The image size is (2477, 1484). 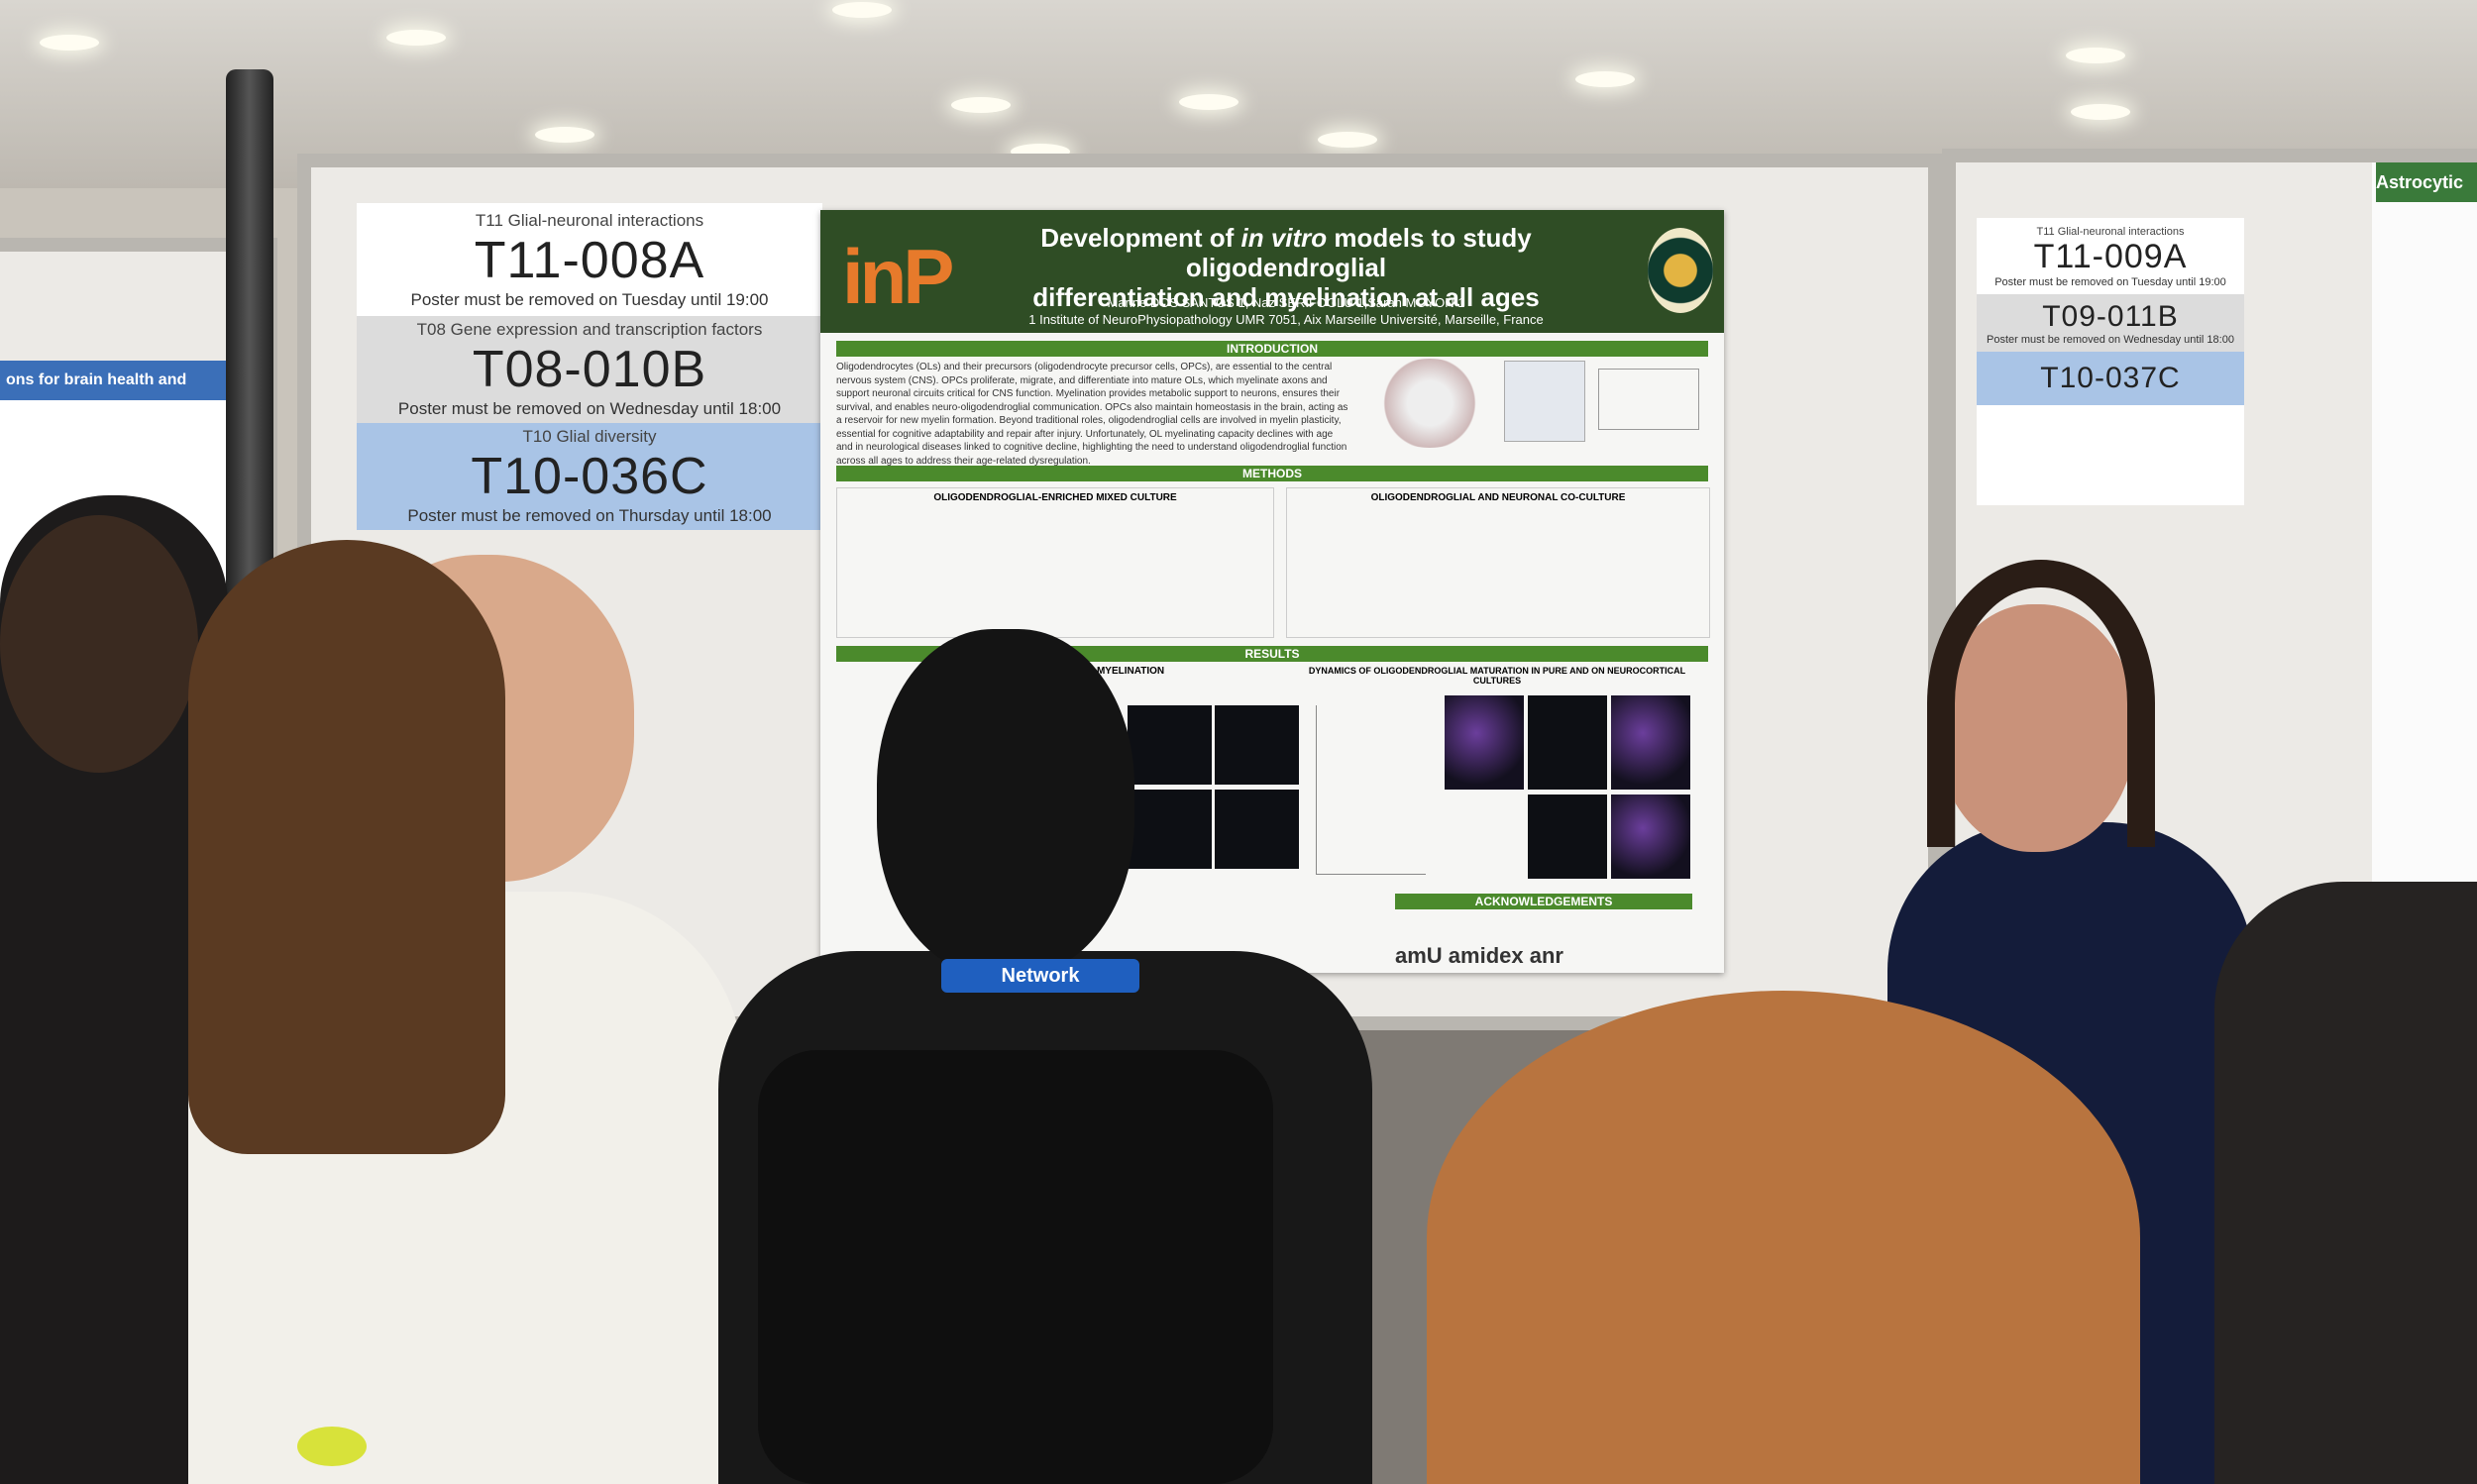 I want to click on tag-code: T09-011B, so click(x=2111, y=316).